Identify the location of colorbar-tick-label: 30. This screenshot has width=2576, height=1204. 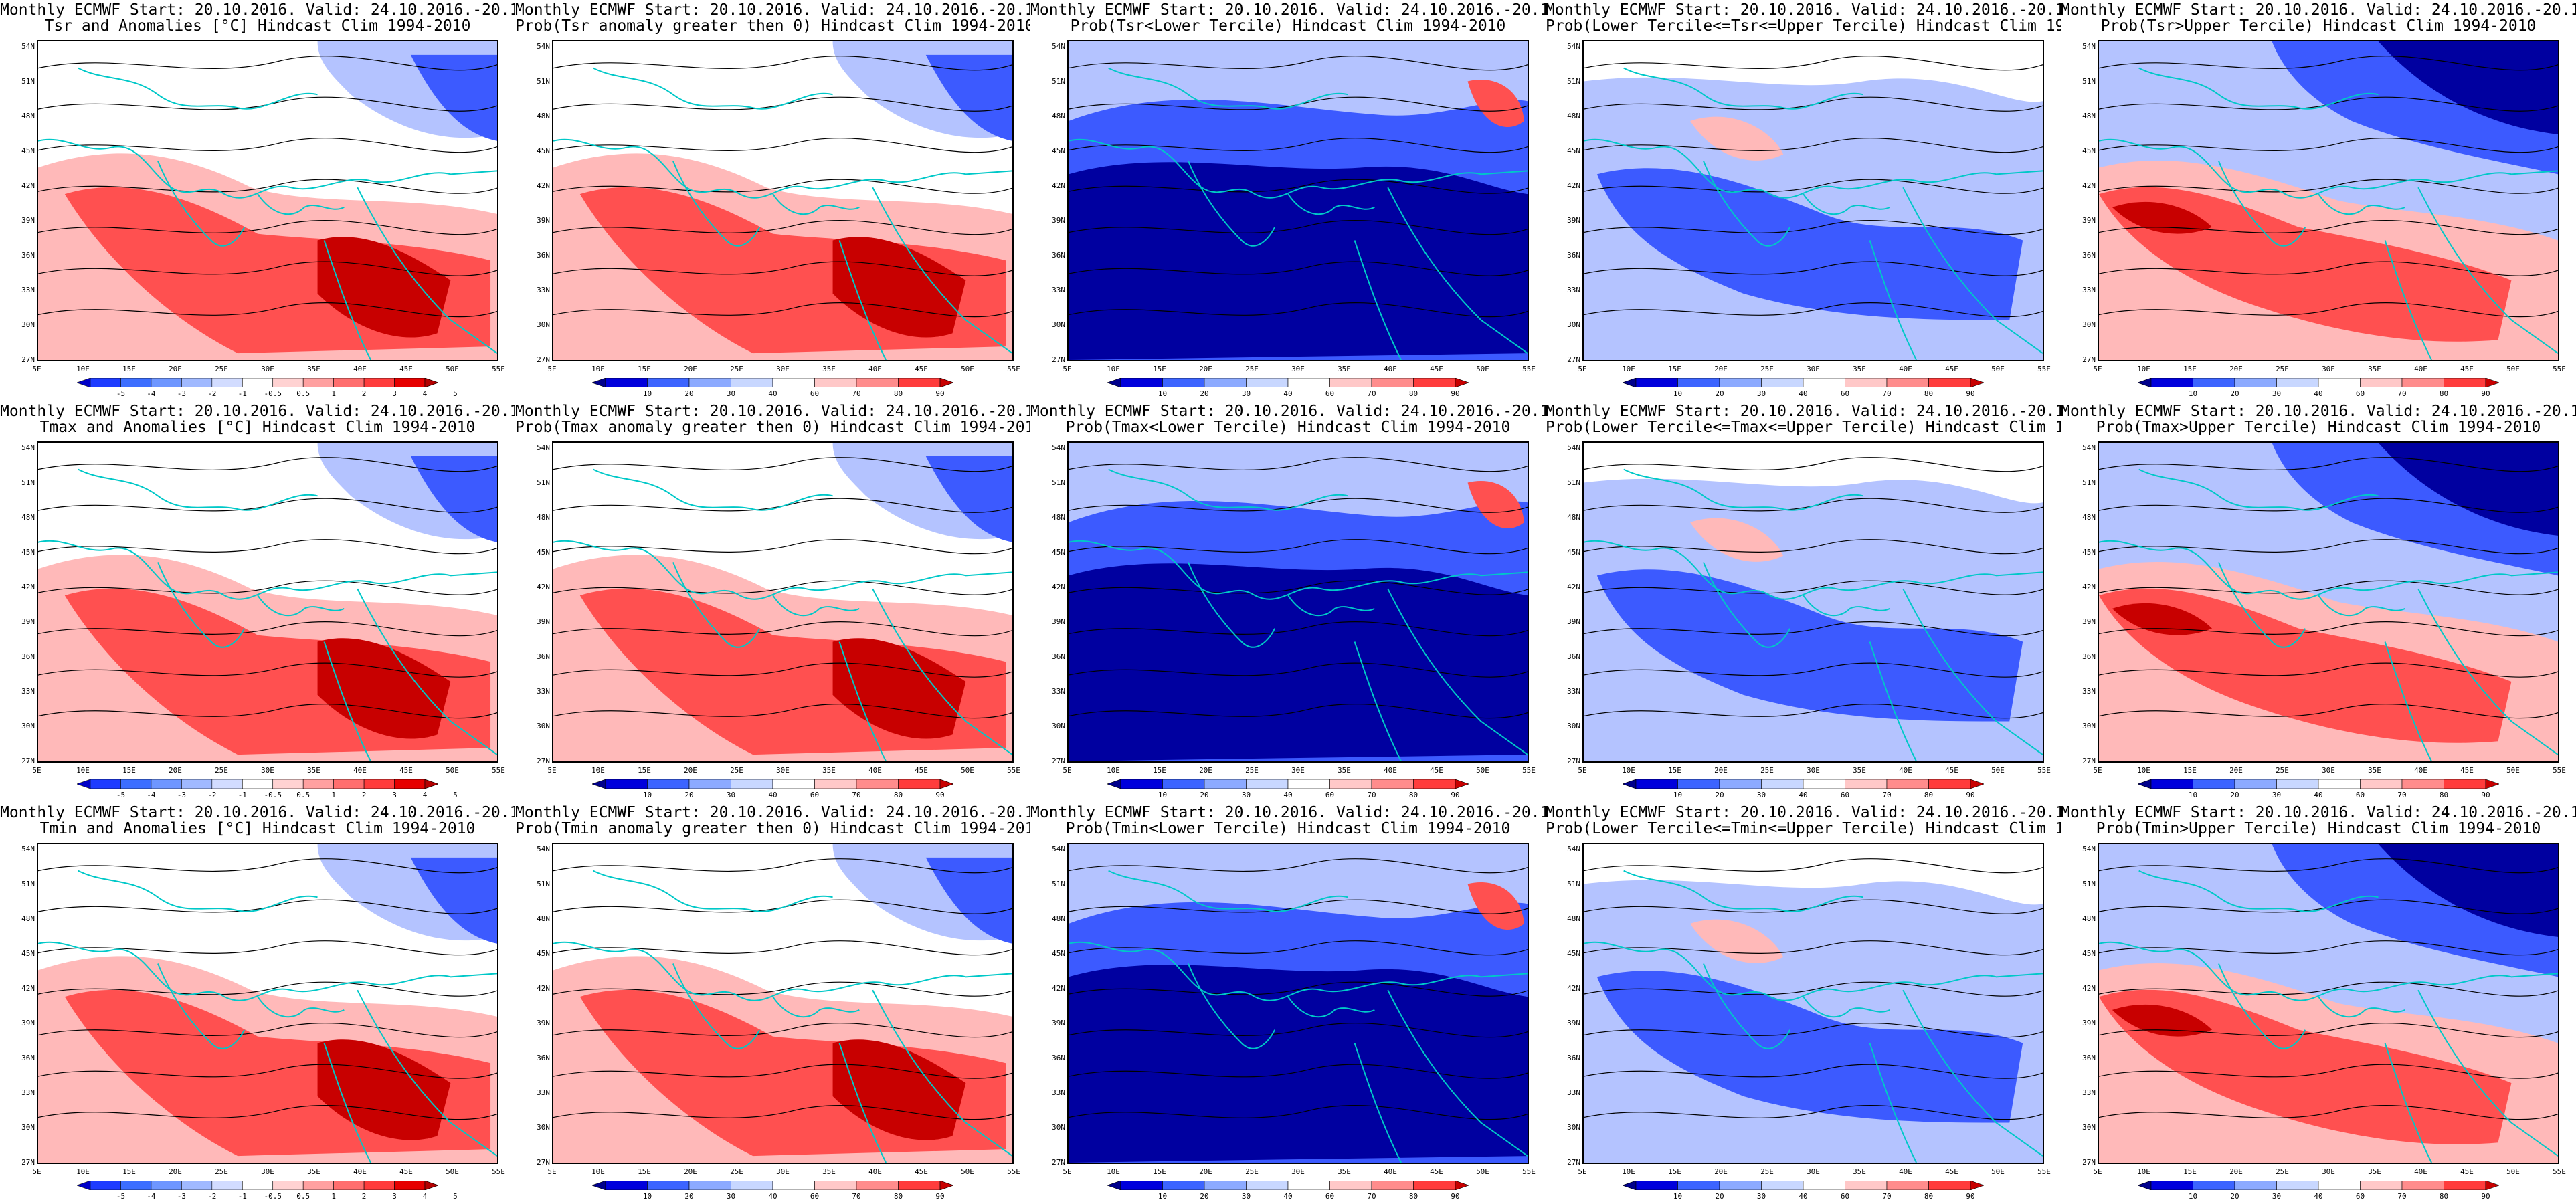
(1761, 1196).